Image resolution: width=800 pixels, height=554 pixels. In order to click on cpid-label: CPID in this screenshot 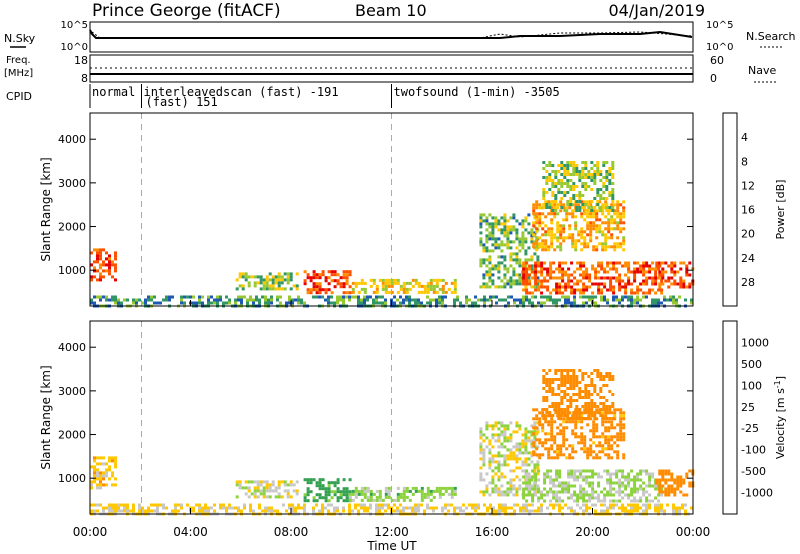, I will do `click(19, 96)`.